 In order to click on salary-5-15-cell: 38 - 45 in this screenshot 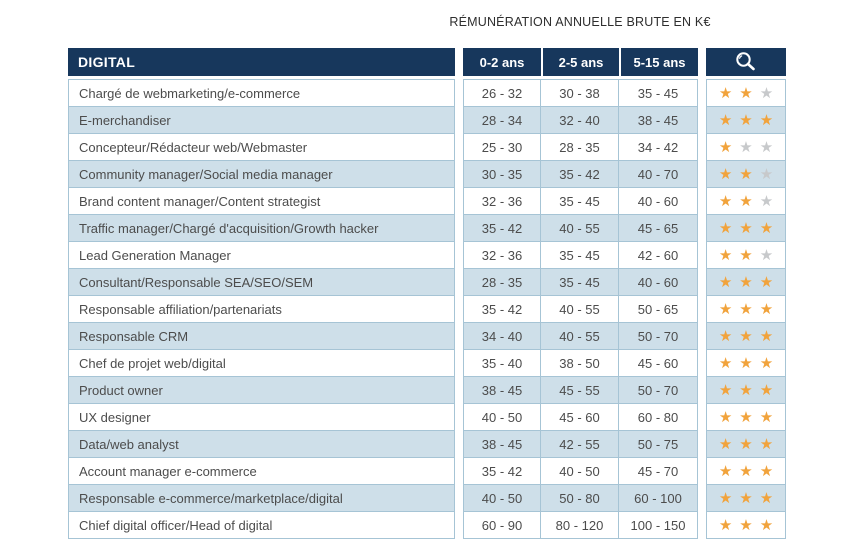, I will do `click(658, 120)`.